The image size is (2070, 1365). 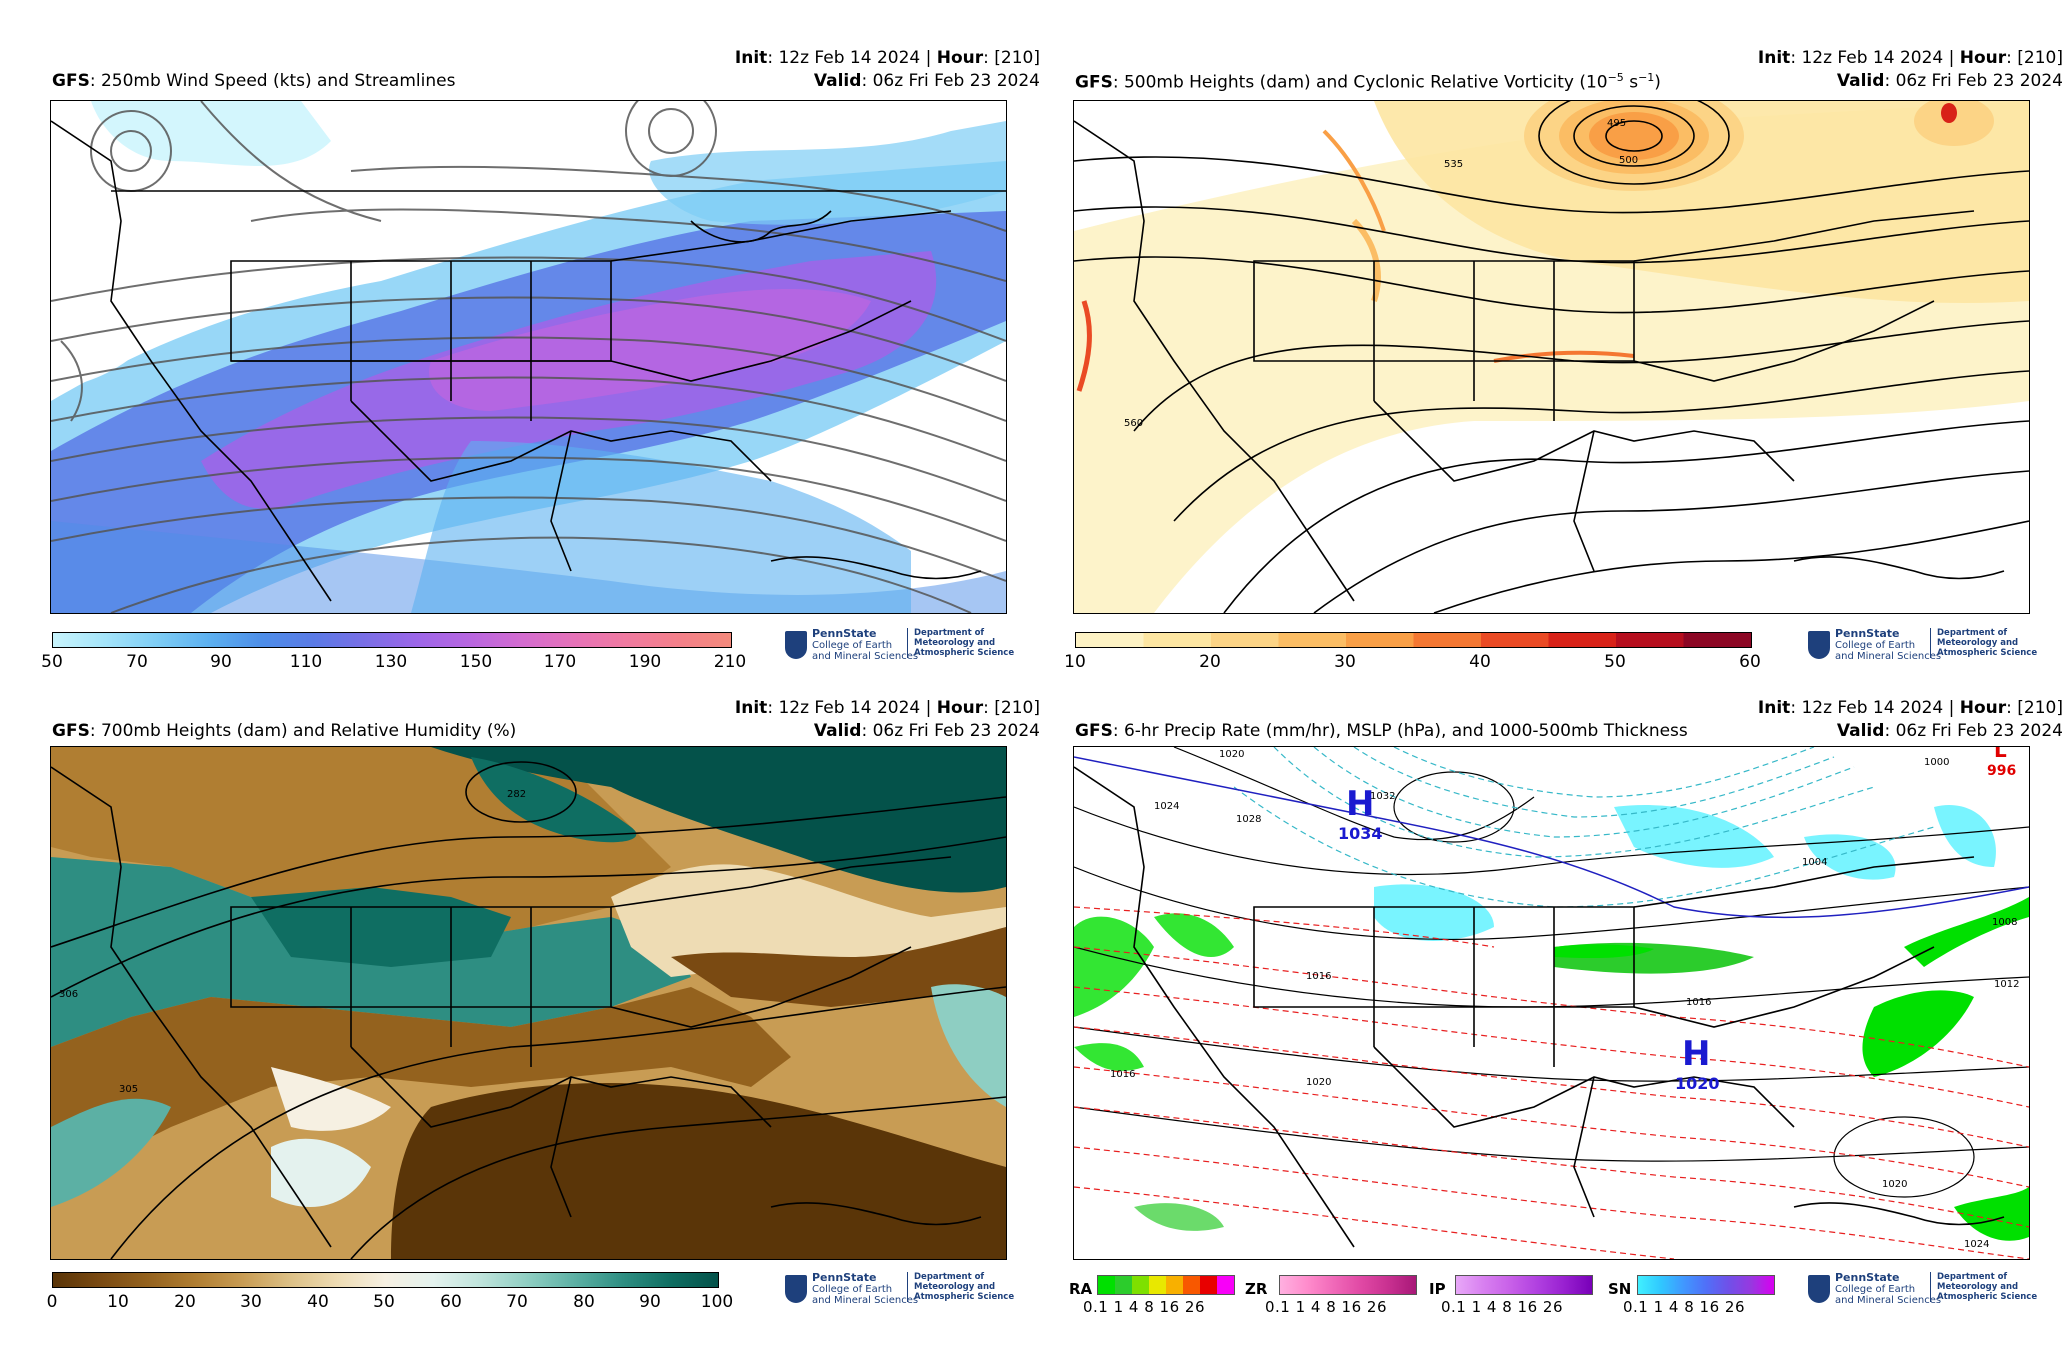 I want to click on low-pressure-value: 996, so click(x=2001, y=771).